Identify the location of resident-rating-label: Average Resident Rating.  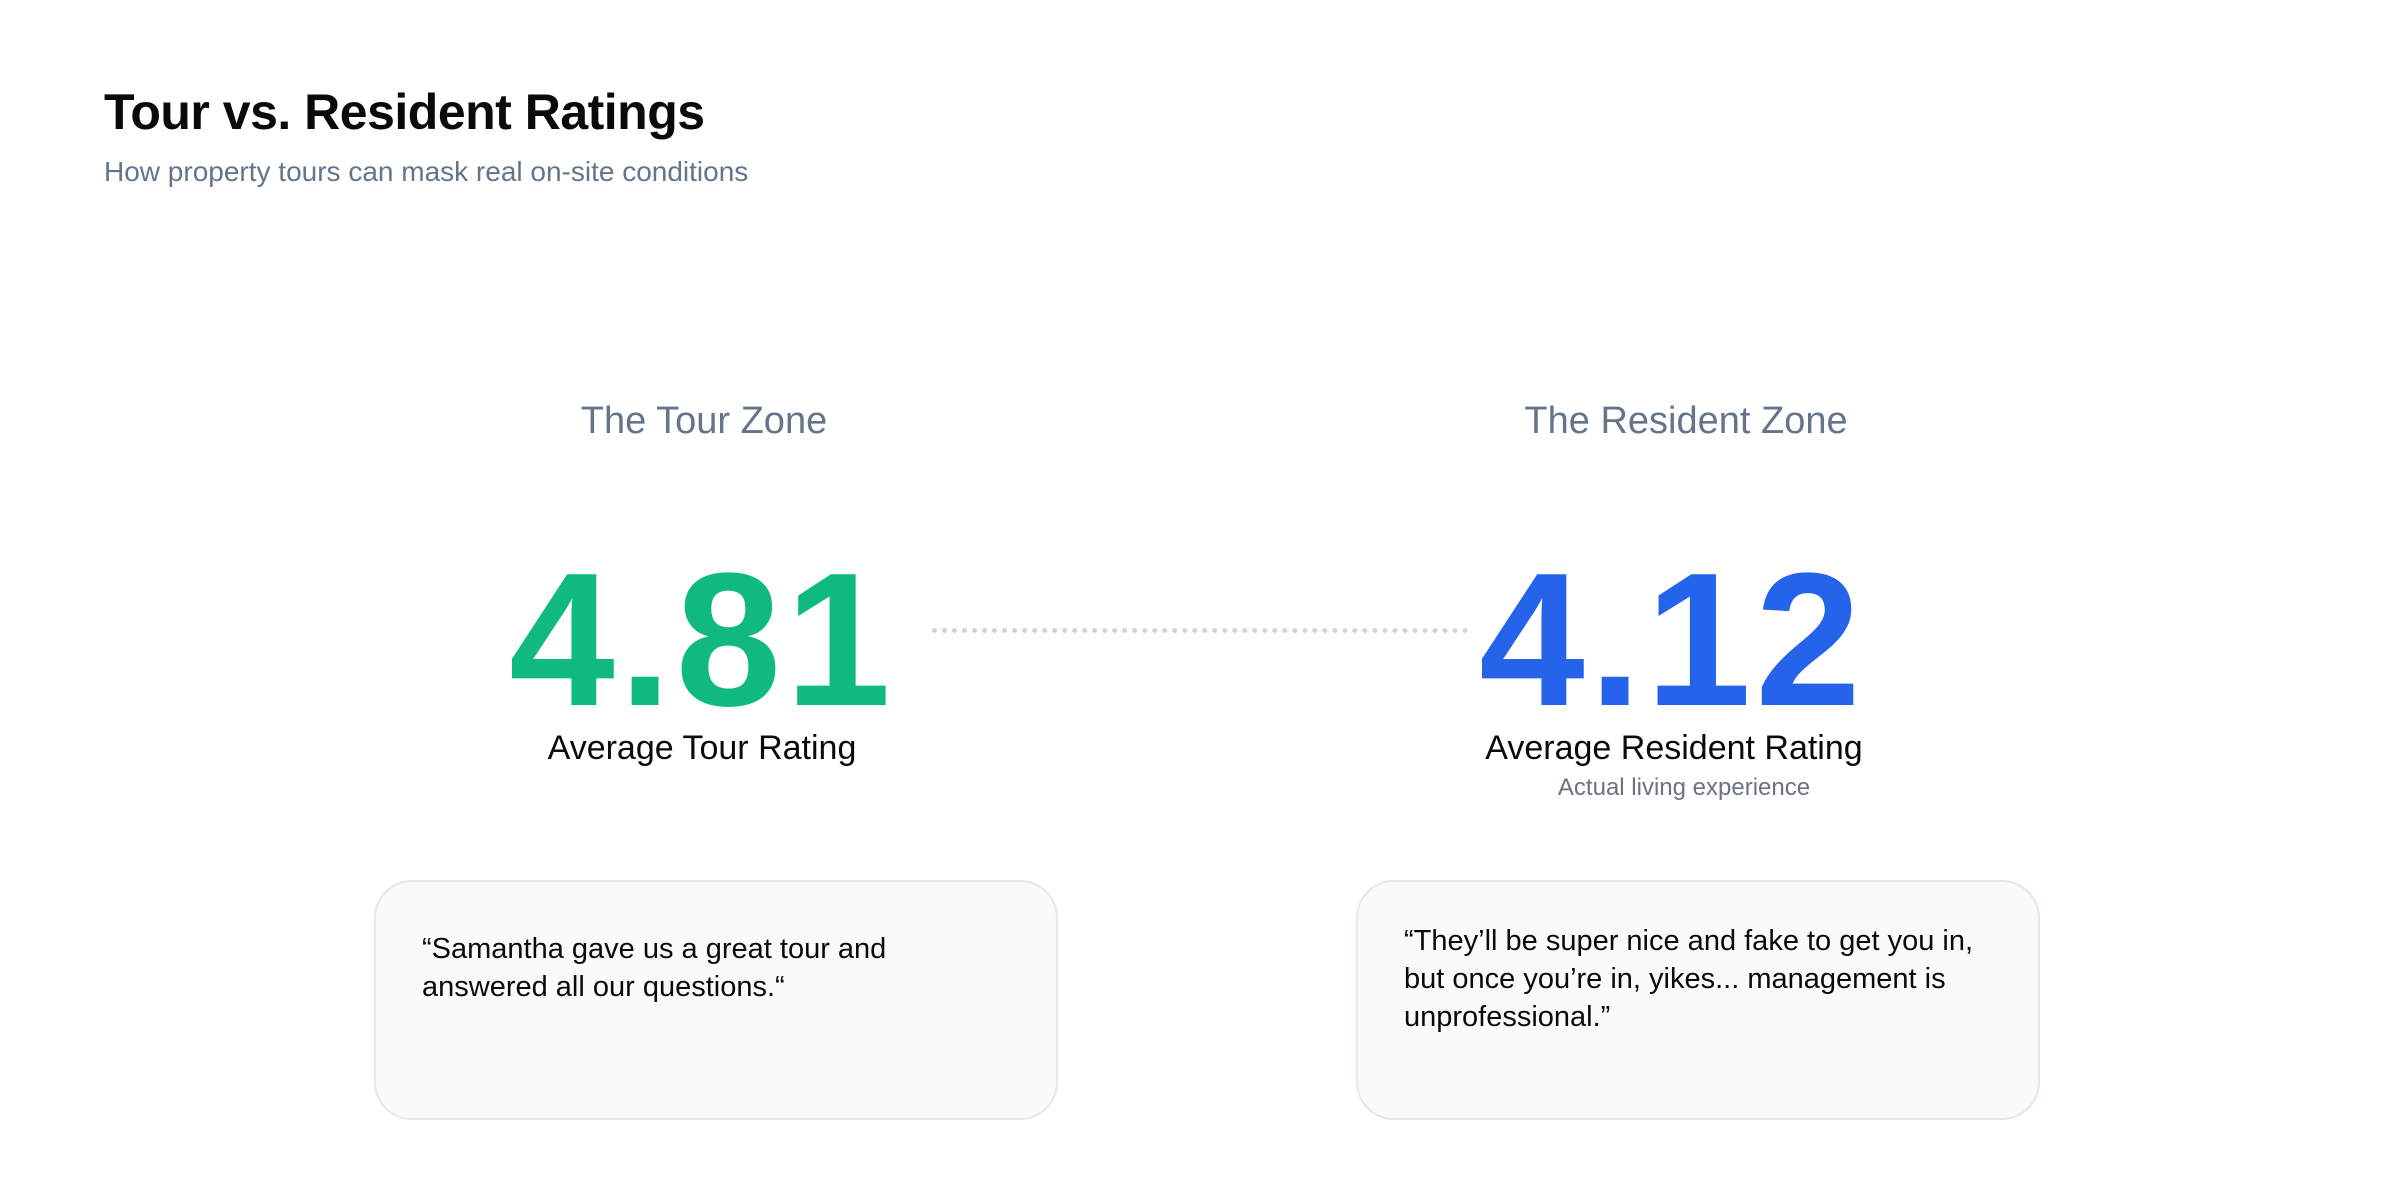
(1674, 748).